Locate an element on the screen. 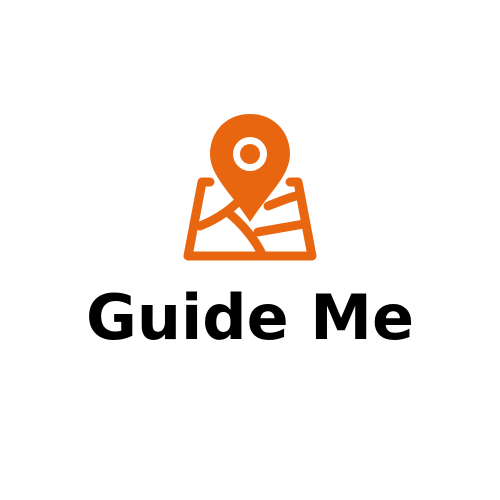  brand-name: Guide Me is located at coordinates (250, 317).